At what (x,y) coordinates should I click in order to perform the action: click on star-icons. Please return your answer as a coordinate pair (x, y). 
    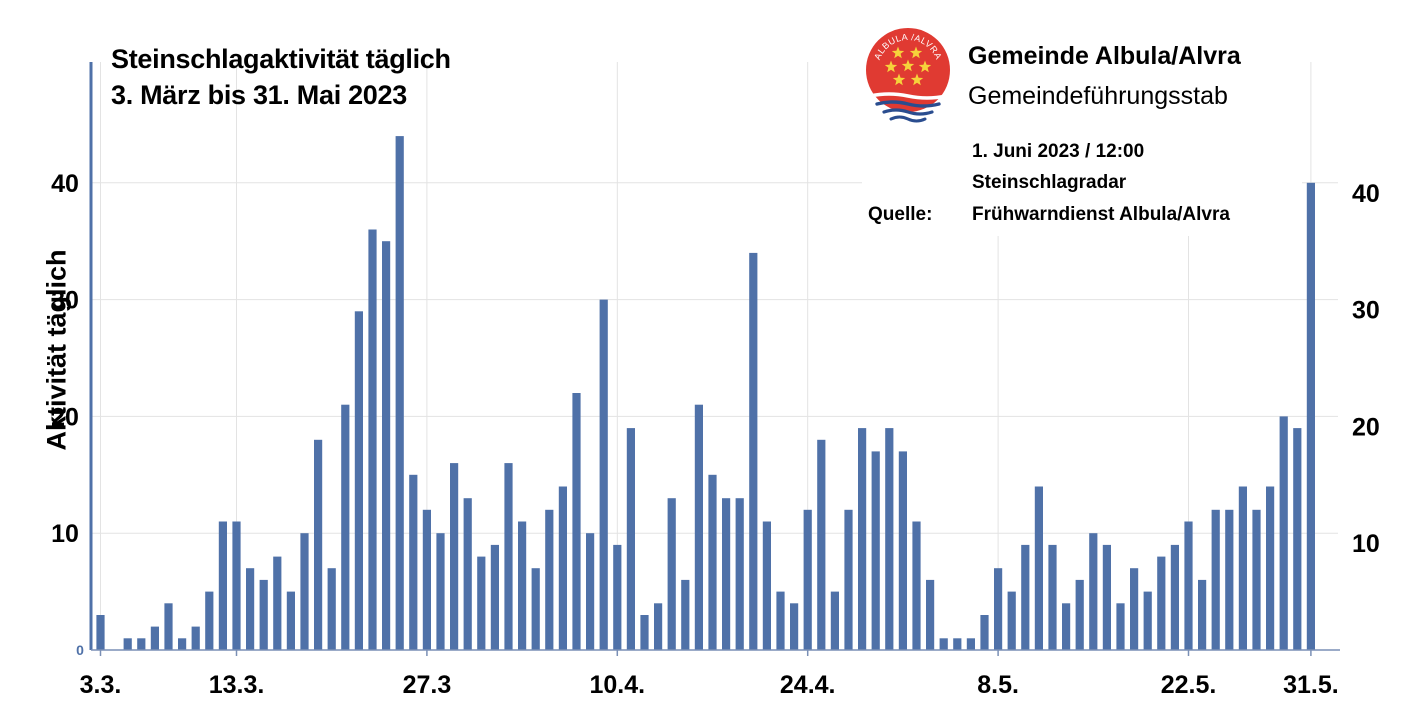
    Looking at the image, I should click on (908, 66).